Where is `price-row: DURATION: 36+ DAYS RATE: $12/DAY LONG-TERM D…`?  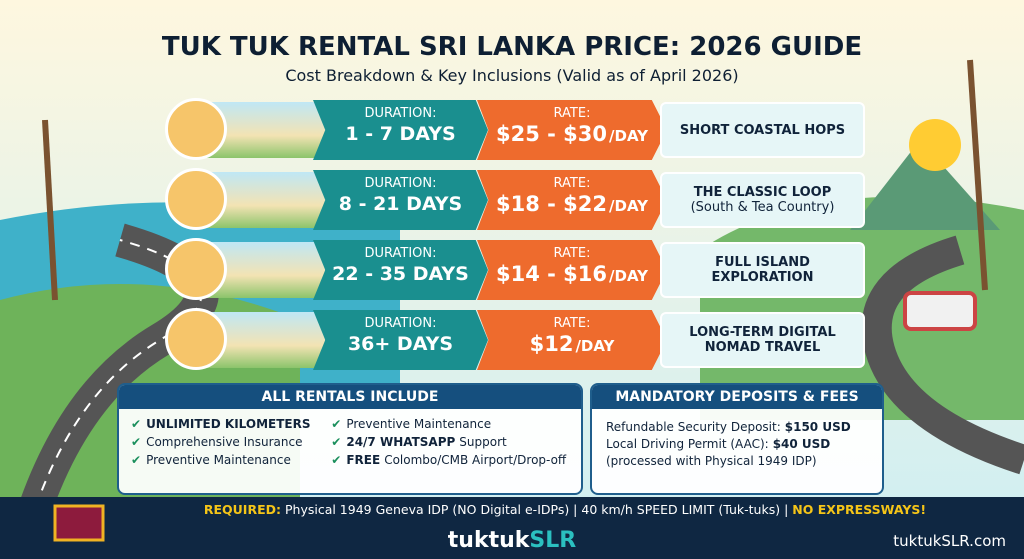 price-row: DURATION: 36+ DAYS RATE: $12/DAY LONG-TERM D… is located at coordinates (517, 340).